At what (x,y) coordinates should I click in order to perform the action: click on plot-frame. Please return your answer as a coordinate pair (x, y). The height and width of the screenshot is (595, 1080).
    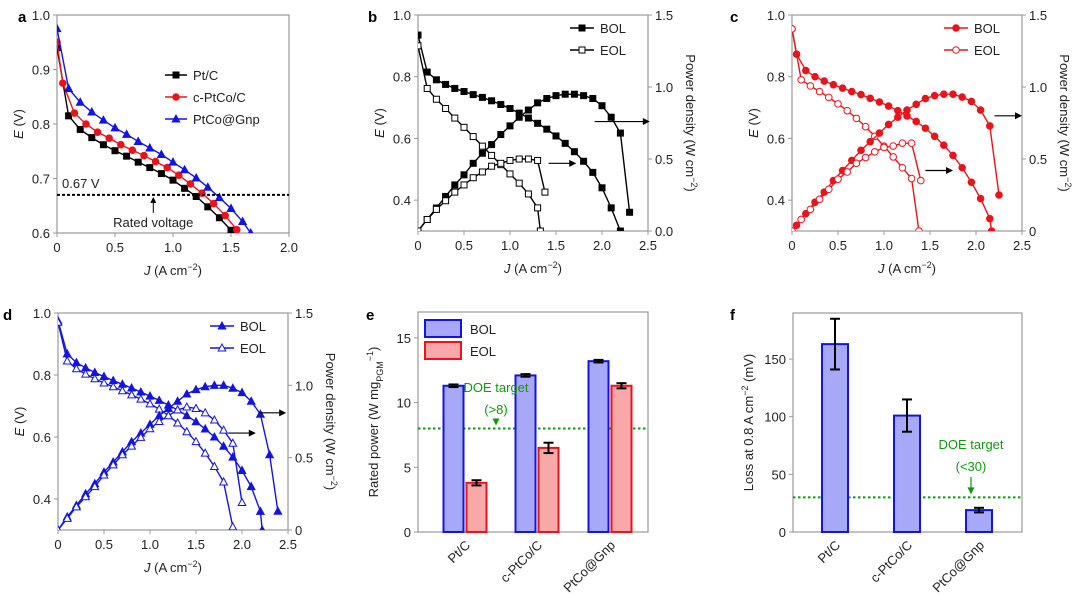
    Looking at the image, I should click on (533, 123).